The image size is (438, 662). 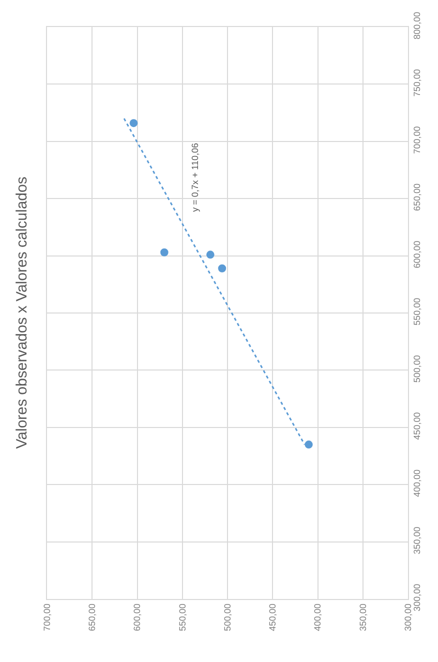 I want to click on y-tick-label: 300,00, so click(x=417, y=598).